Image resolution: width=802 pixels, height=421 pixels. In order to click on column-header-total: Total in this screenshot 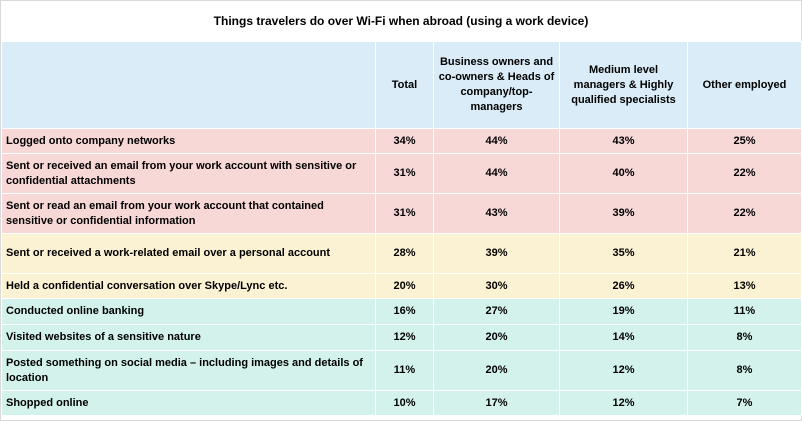, I will do `click(404, 85)`.